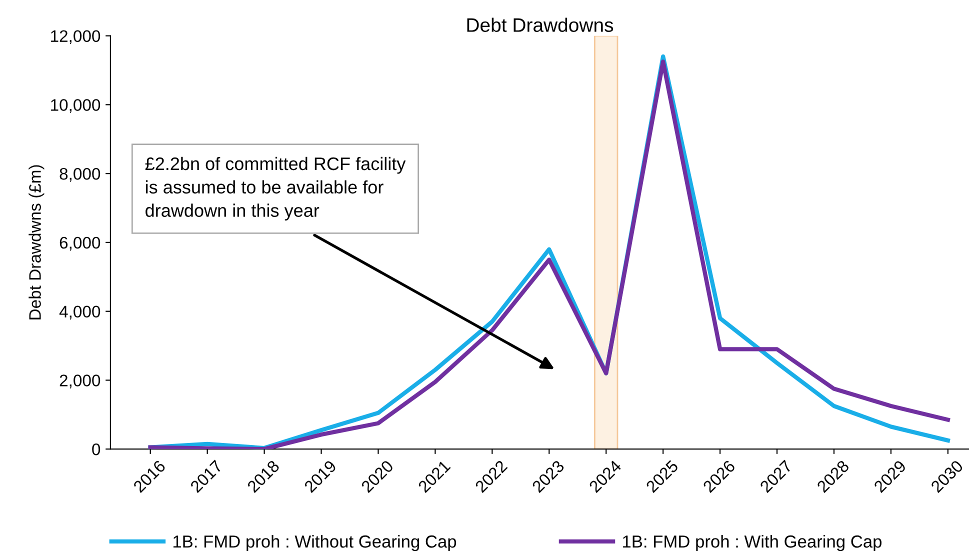 The height and width of the screenshot is (551, 969). Describe the element at coordinates (80, 381) in the screenshot. I see `y-tick-label: 2,000` at that location.